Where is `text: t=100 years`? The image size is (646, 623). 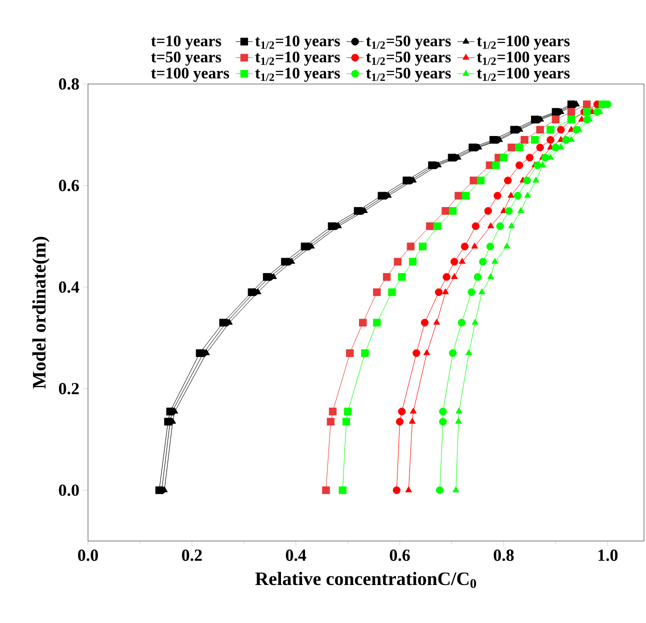
text: t=100 years is located at coordinates (190, 75).